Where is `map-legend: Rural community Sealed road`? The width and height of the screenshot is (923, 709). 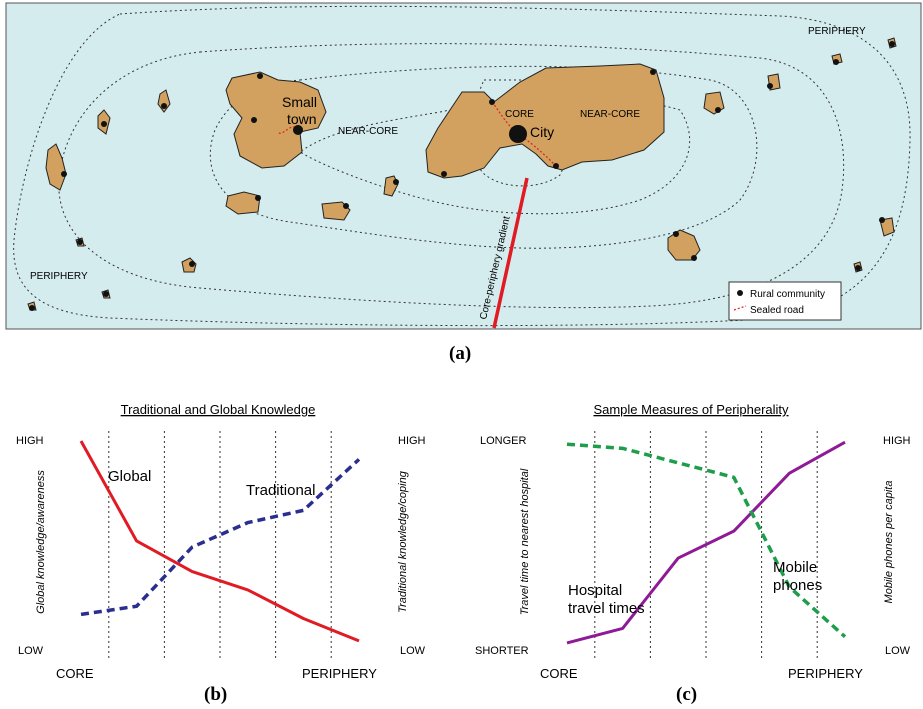
map-legend: Rural community Sealed road is located at coordinates (785, 301).